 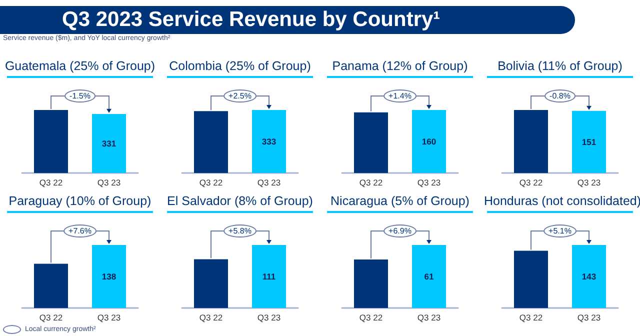 What do you see at coordinates (109, 277) in the screenshot?
I see `data-label: 138` at bounding box center [109, 277].